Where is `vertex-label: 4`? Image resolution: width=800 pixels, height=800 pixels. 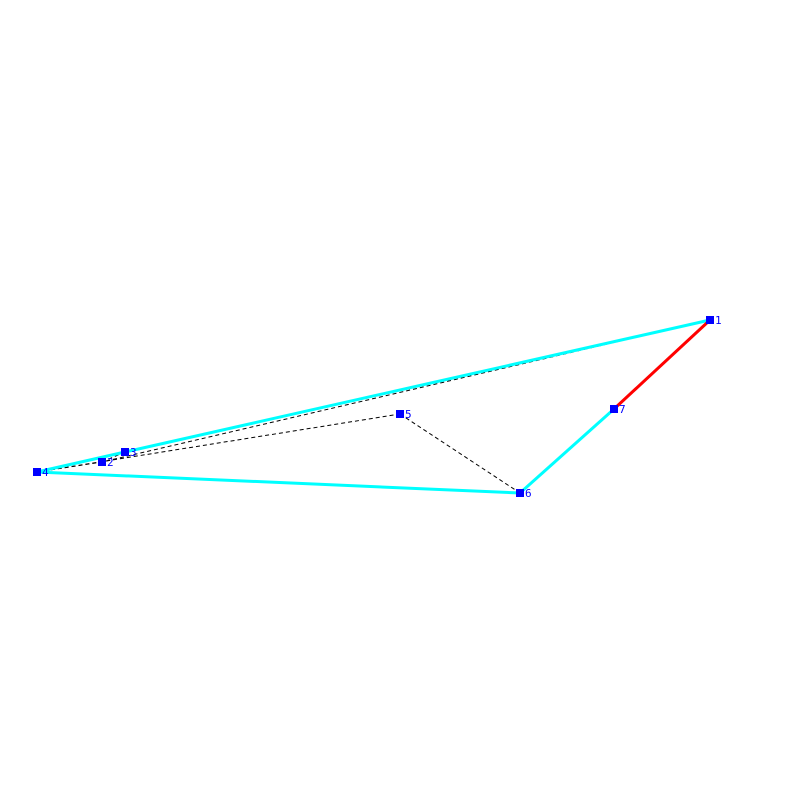 vertex-label: 4 is located at coordinates (45, 472).